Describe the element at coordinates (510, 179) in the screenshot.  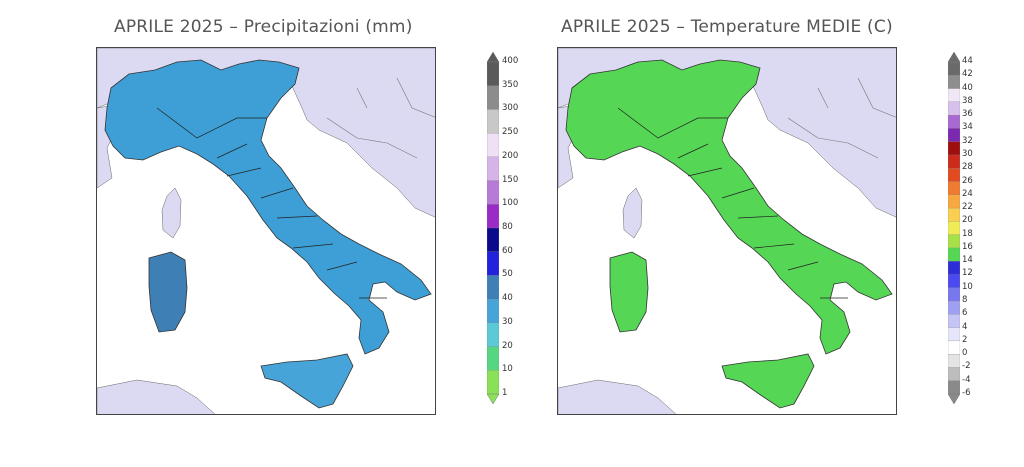
I see `colorbar-tick-label: 150` at that location.